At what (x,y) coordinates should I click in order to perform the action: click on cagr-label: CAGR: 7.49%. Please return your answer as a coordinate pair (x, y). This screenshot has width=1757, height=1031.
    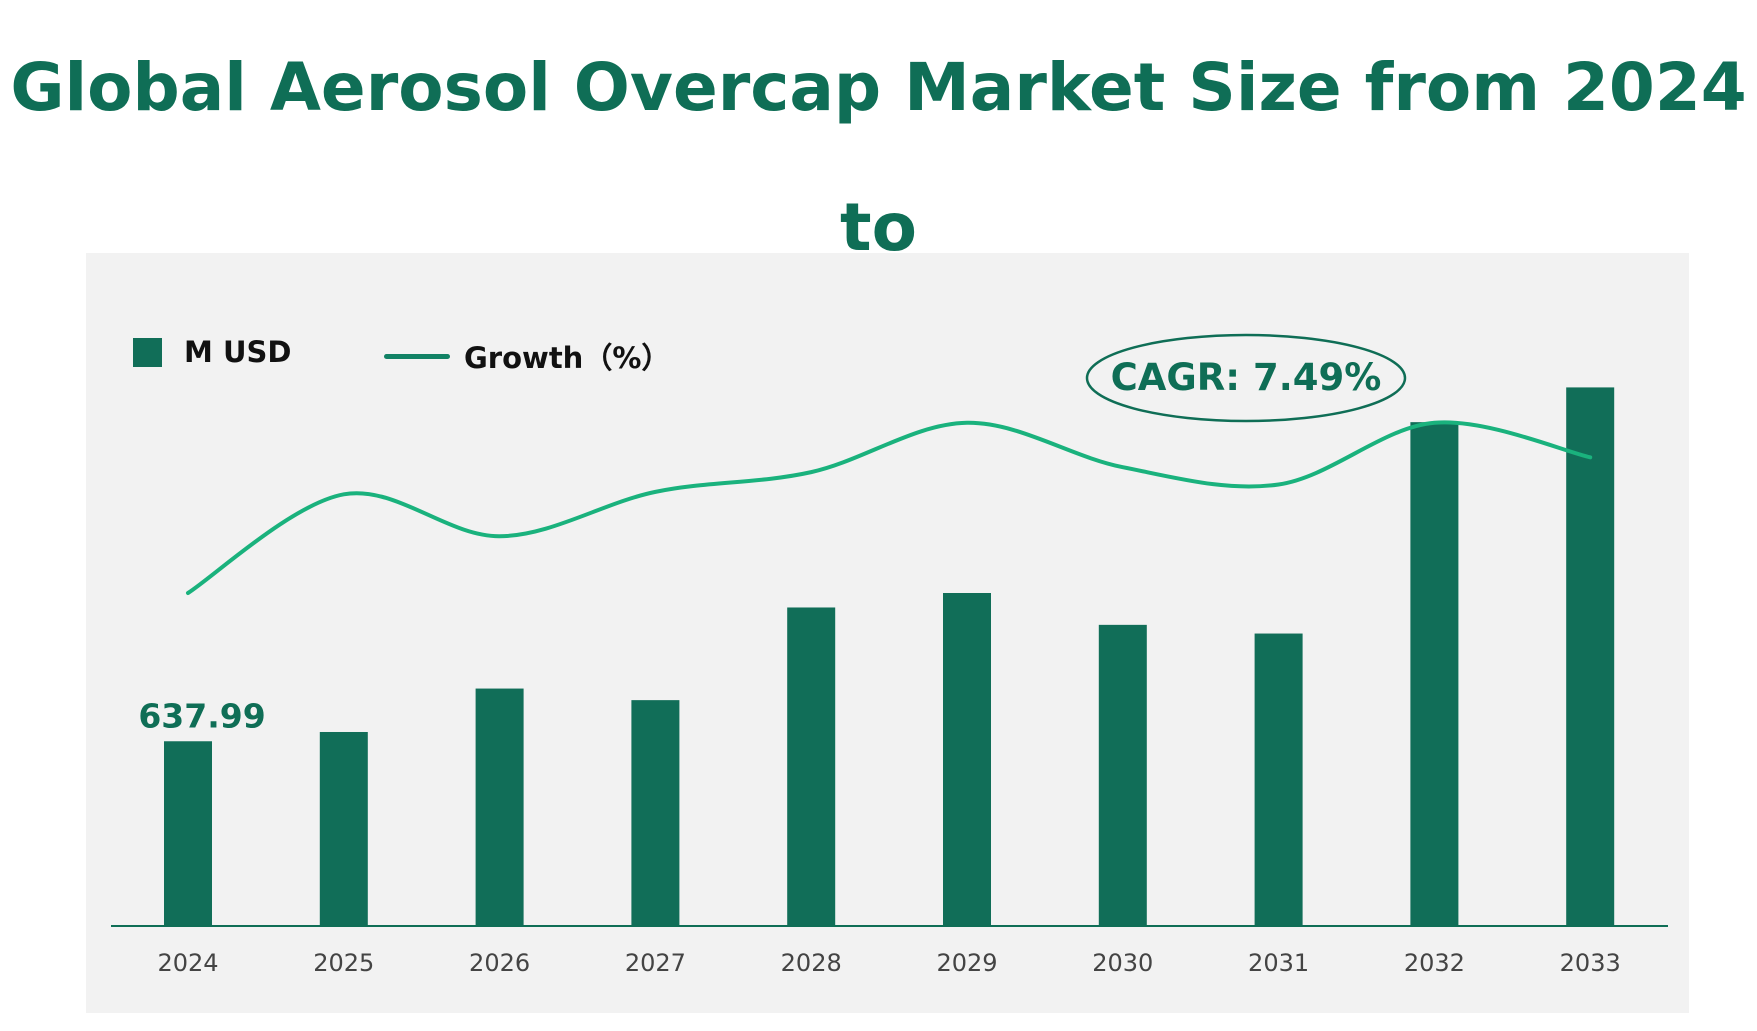
    Looking at the image, I should click on (1246, 377).